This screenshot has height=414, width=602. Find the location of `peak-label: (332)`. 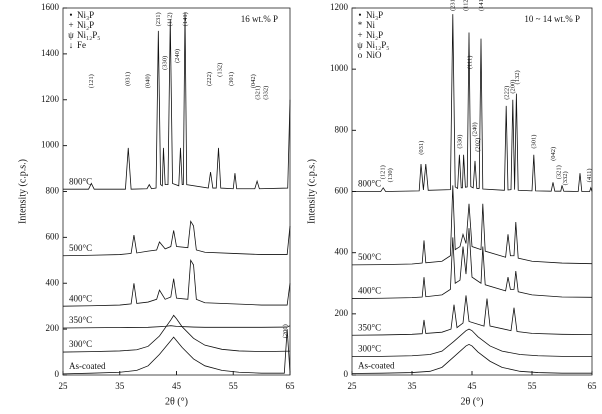

peak-label: (332) is located at coordinates (565, 178).